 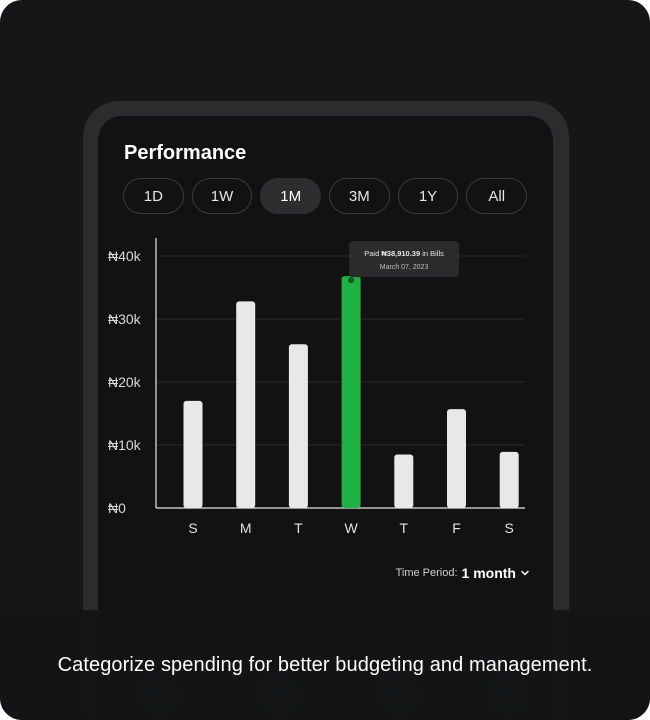 I want to click on y-tick-label: ₦0, so click(x=117, y=508).